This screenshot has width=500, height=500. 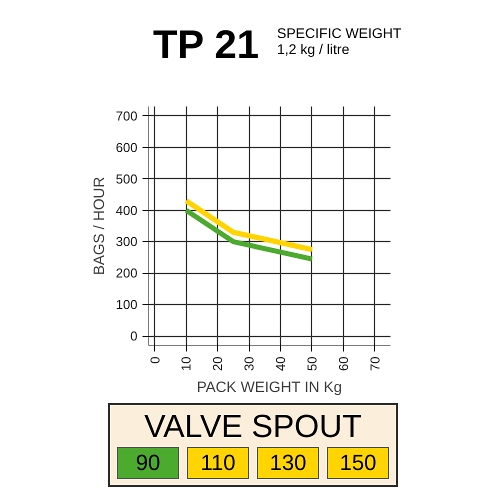 I want to click on x-tick-label: 70, so click(x=374, y=363).